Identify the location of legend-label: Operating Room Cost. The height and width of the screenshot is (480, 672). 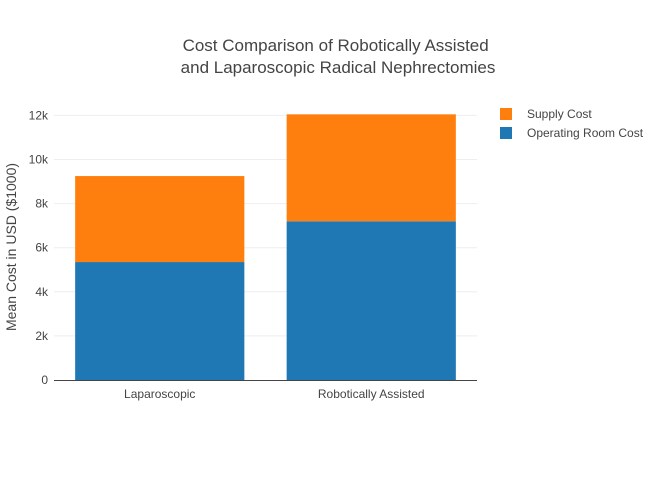
(585, 133).